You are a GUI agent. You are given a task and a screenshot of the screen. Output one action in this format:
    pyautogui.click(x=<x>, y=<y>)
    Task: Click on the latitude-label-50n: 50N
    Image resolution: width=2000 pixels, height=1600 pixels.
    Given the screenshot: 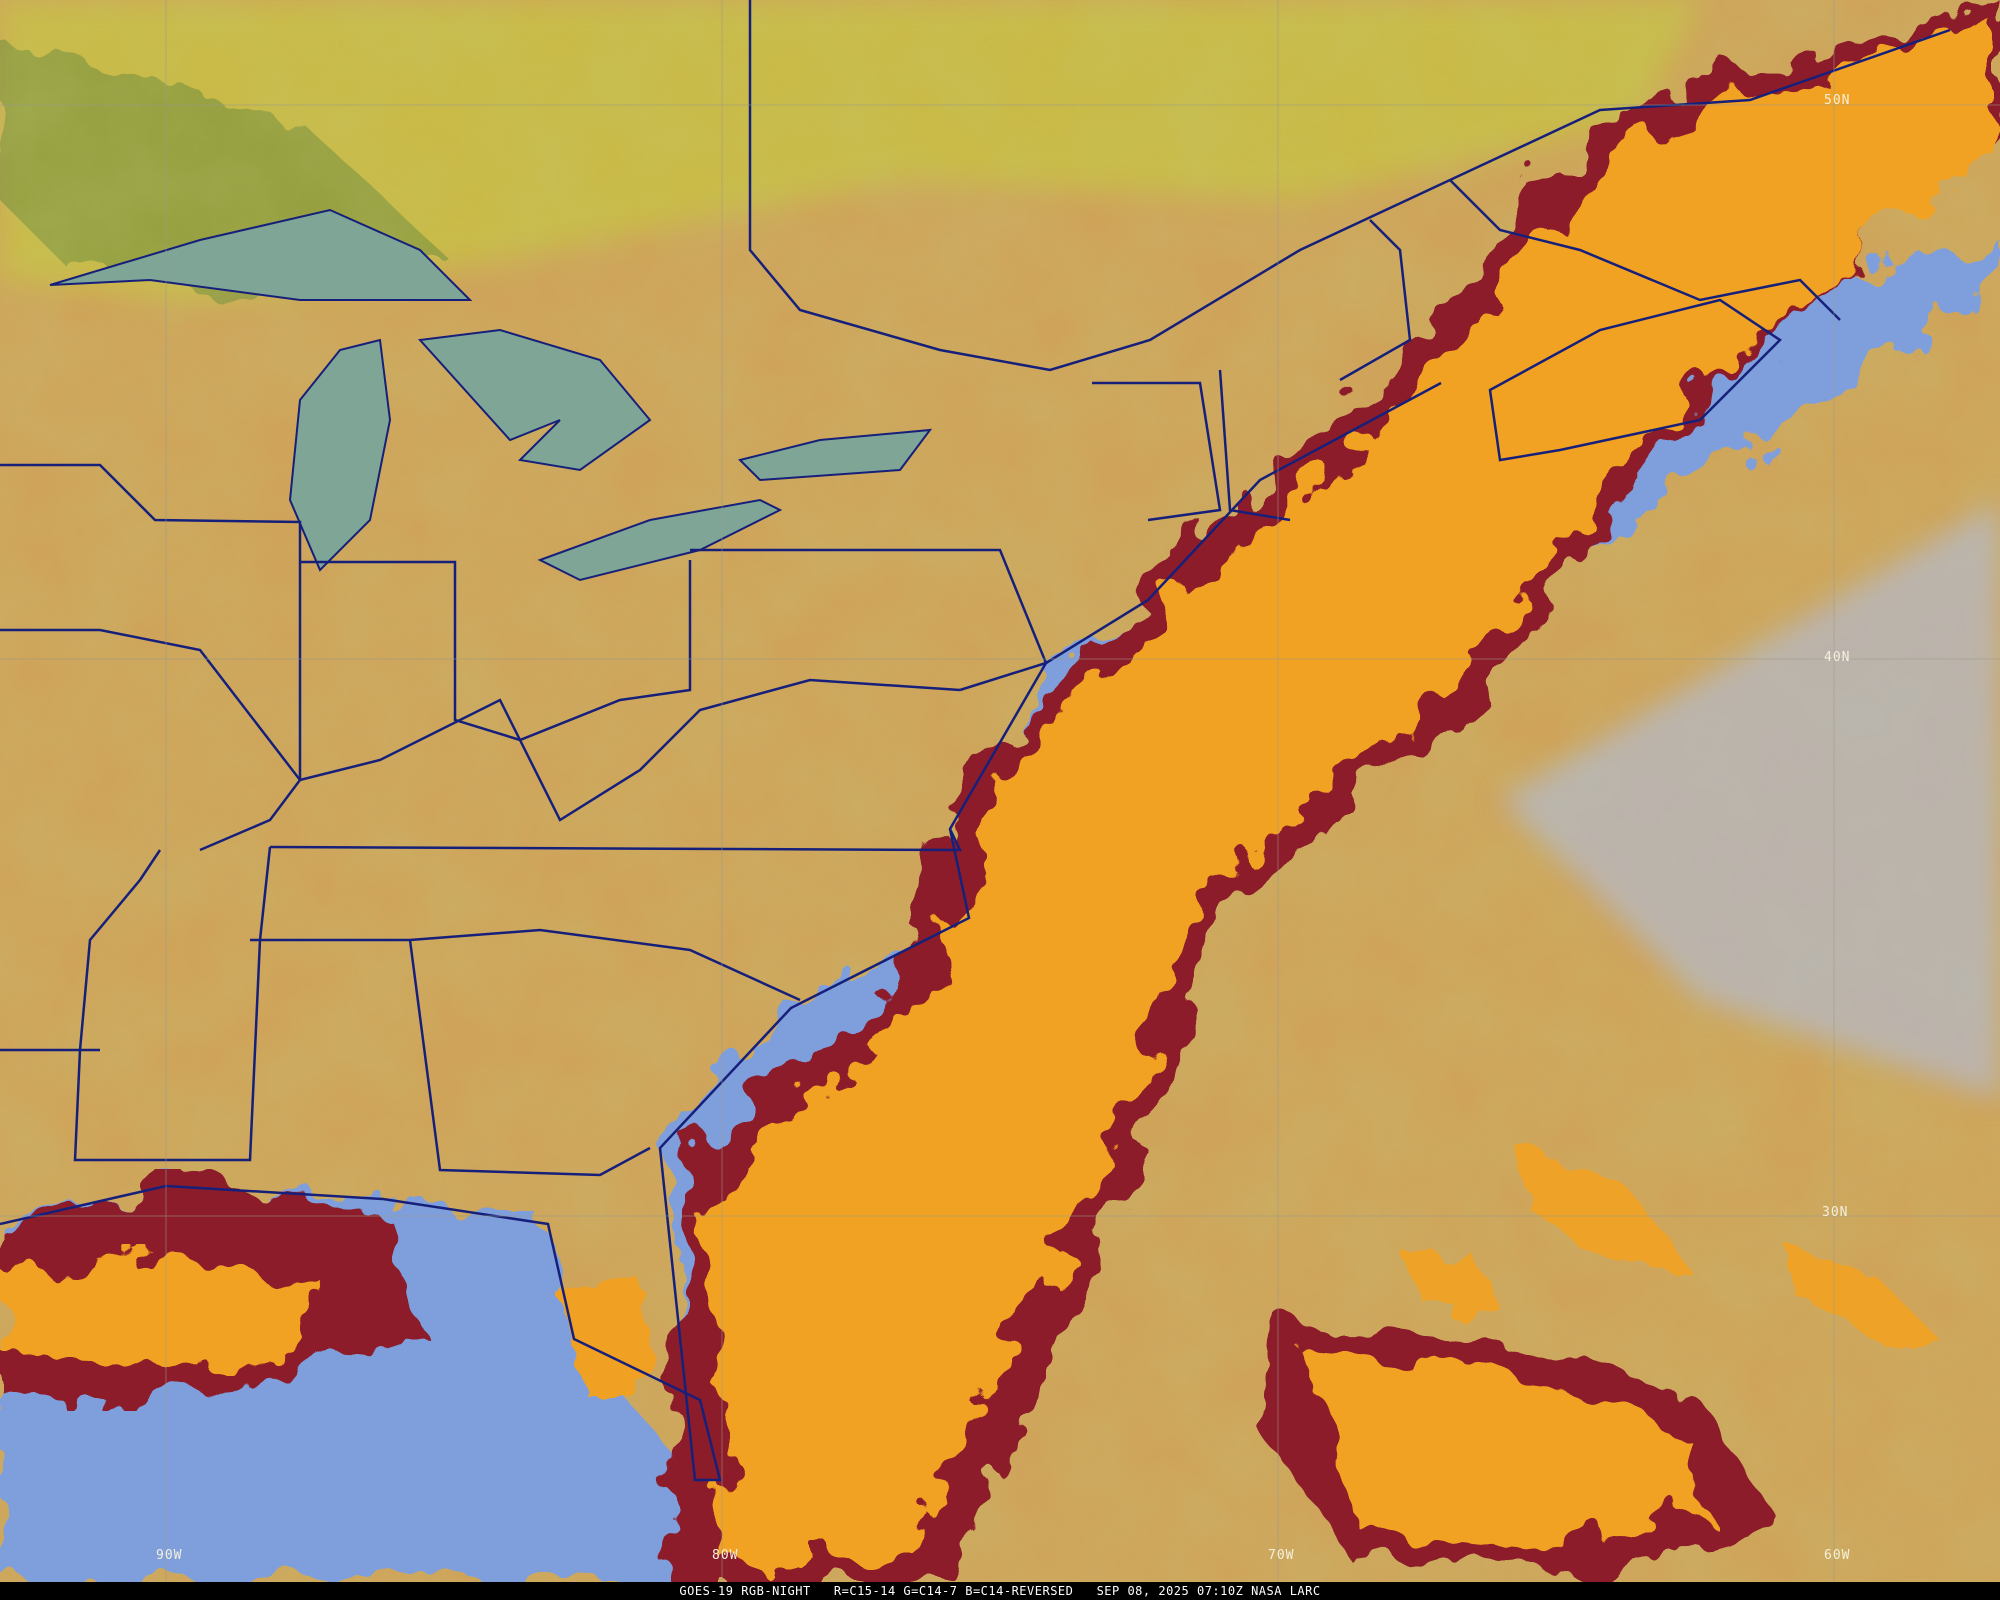 What is the action you would take?
    pyautogui.click(x=1837, y=100)
    